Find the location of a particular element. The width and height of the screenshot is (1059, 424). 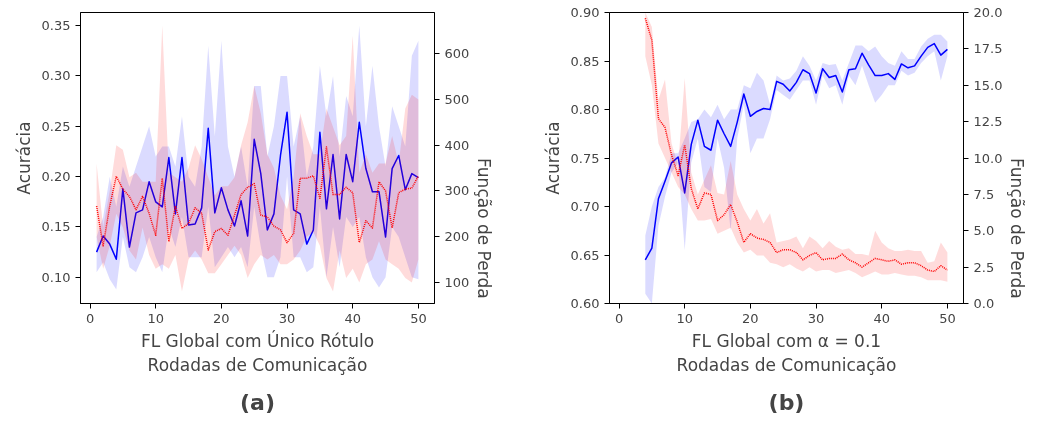

y-tick-label: 0.25 is located at coordinates (56, 126).